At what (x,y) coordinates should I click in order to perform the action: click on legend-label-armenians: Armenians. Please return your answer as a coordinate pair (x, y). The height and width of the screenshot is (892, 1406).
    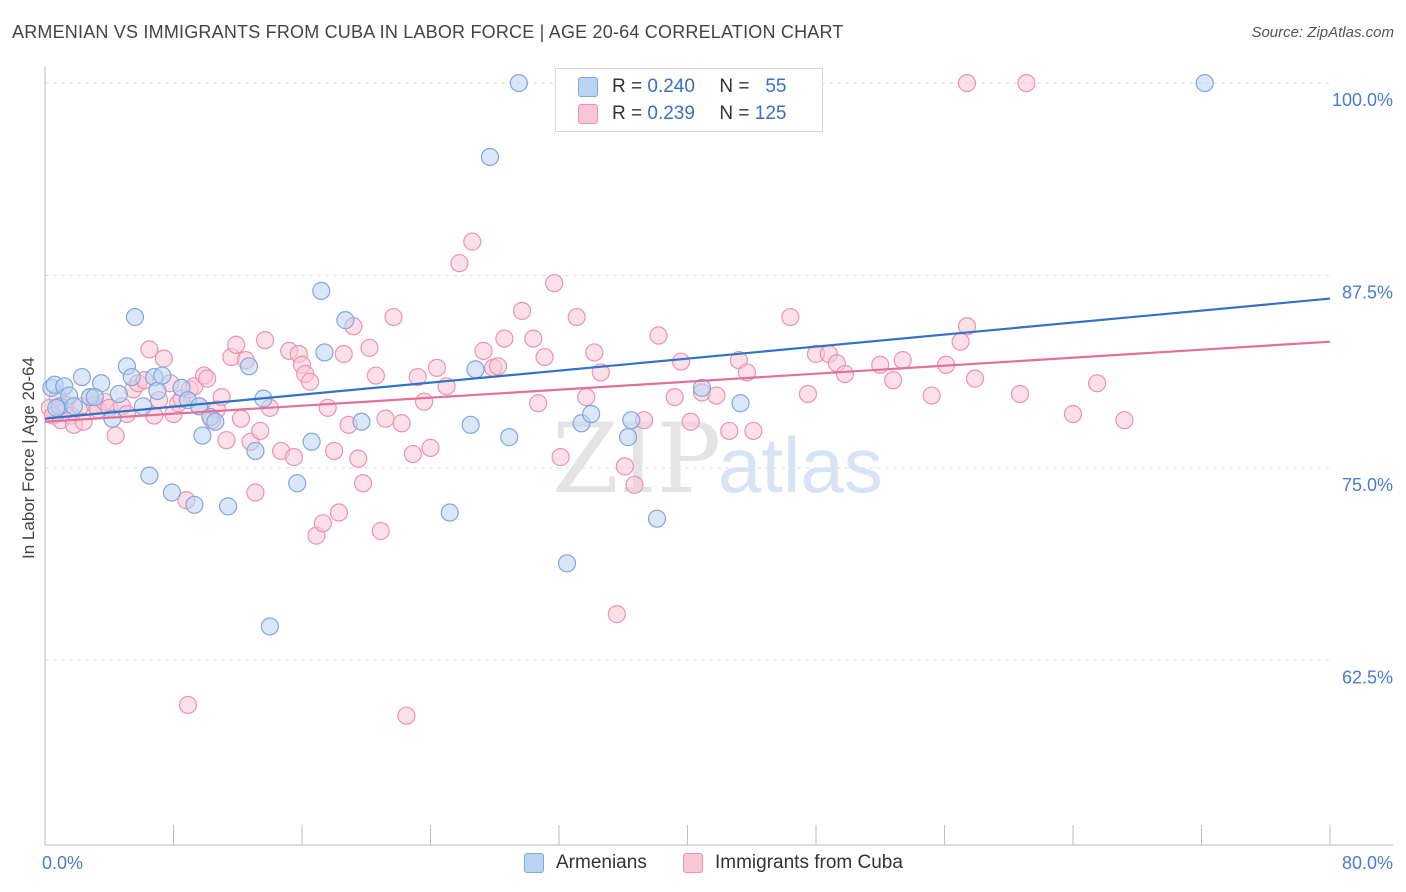
    Looking at the image, I should click on (601, 862).